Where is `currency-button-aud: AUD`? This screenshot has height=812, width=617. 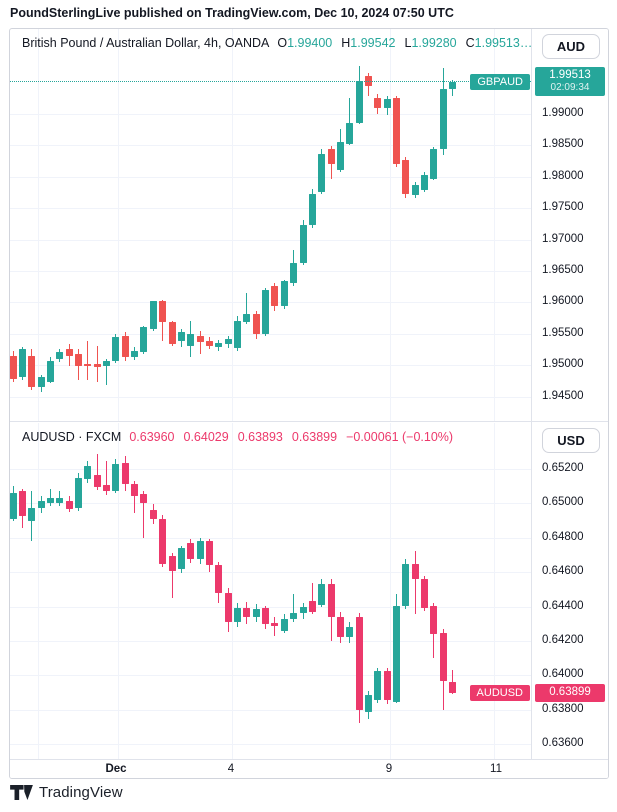
currency-button-aud: AUD is located at coordinates (571, 46).